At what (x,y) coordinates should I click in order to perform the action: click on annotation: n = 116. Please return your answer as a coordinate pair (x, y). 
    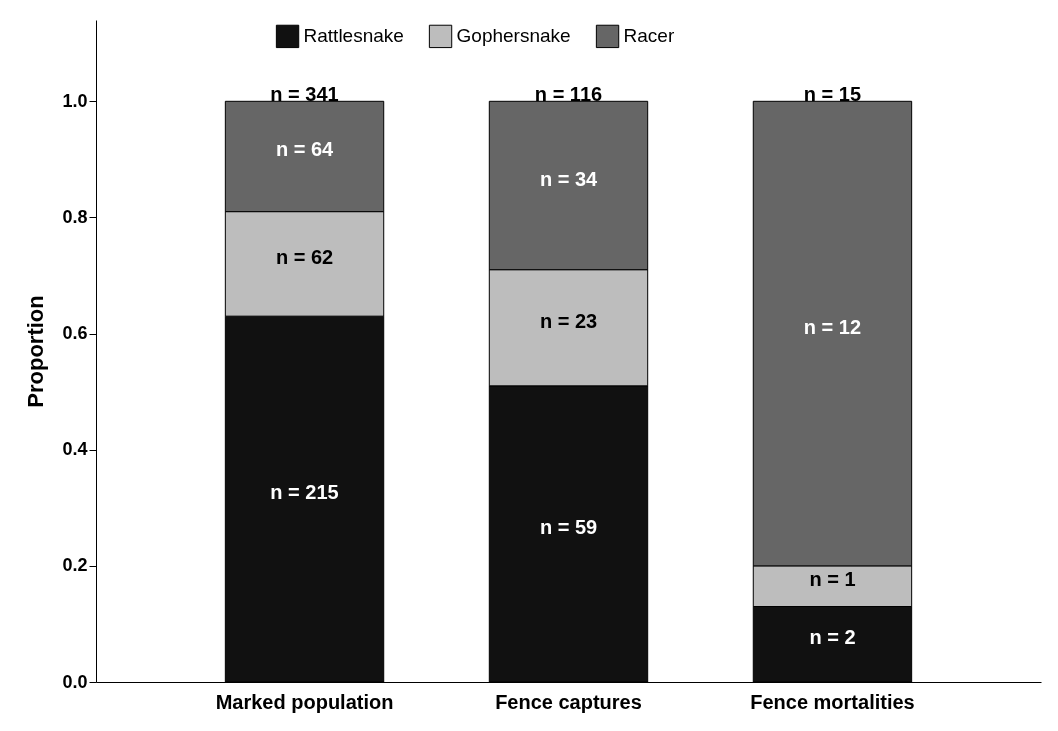
    Looking at the image, I should click on (568, 94).